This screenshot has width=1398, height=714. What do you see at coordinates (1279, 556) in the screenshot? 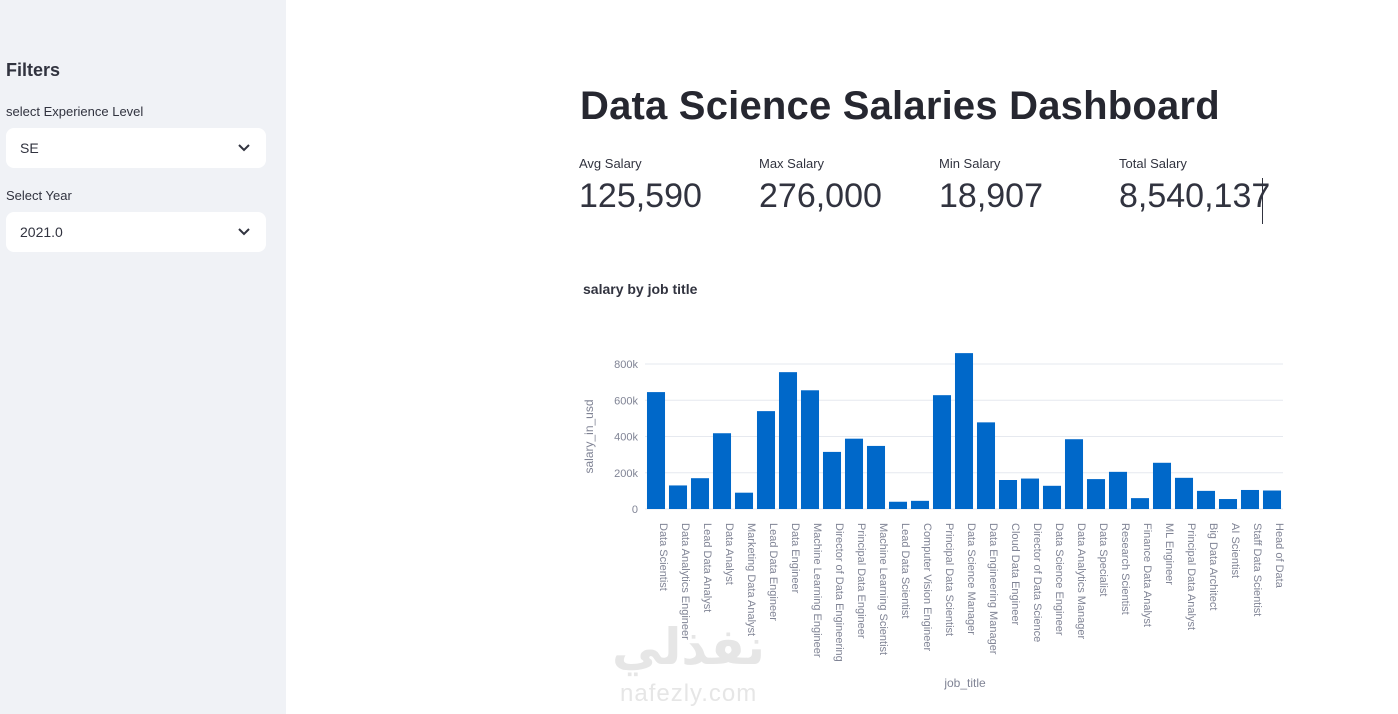
I see `x-tick-label: Head of Data` at bounding box center [1279, 556].